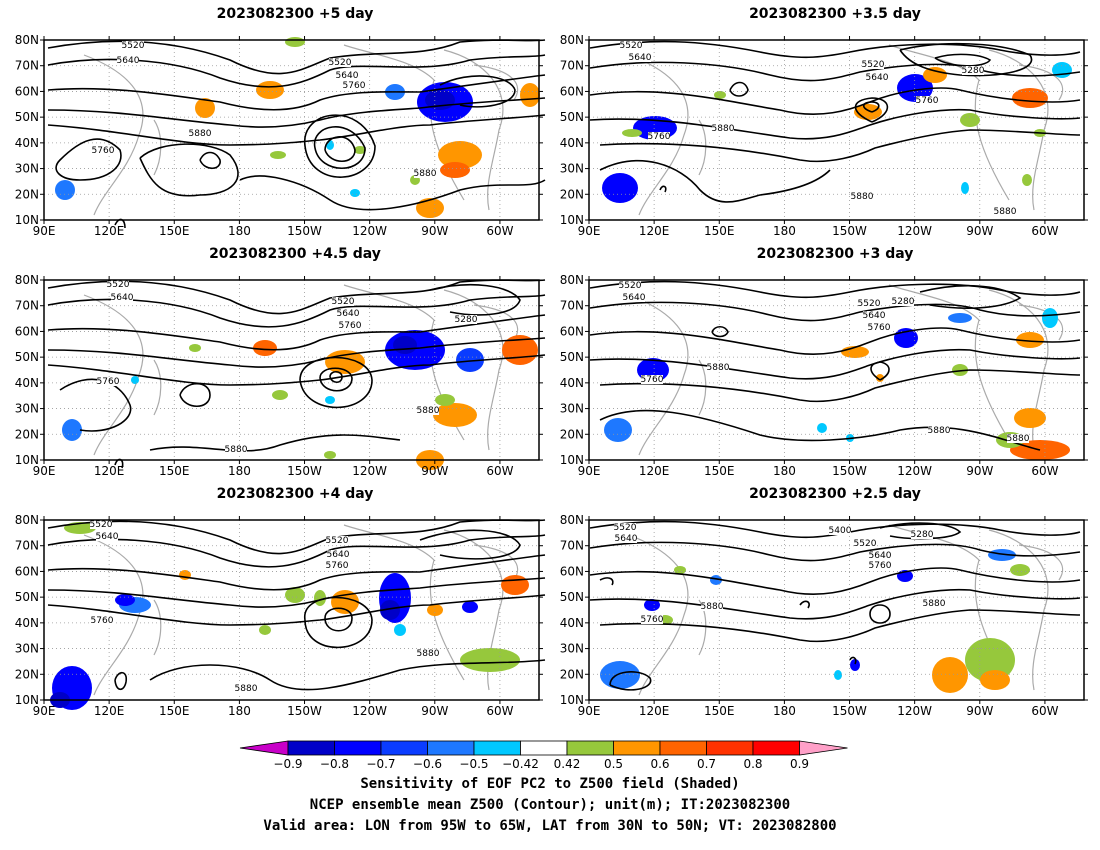  Describe the element at coordinates (654, 231) in the screenshot. I see `lon-tick-label: 120E` at that location.